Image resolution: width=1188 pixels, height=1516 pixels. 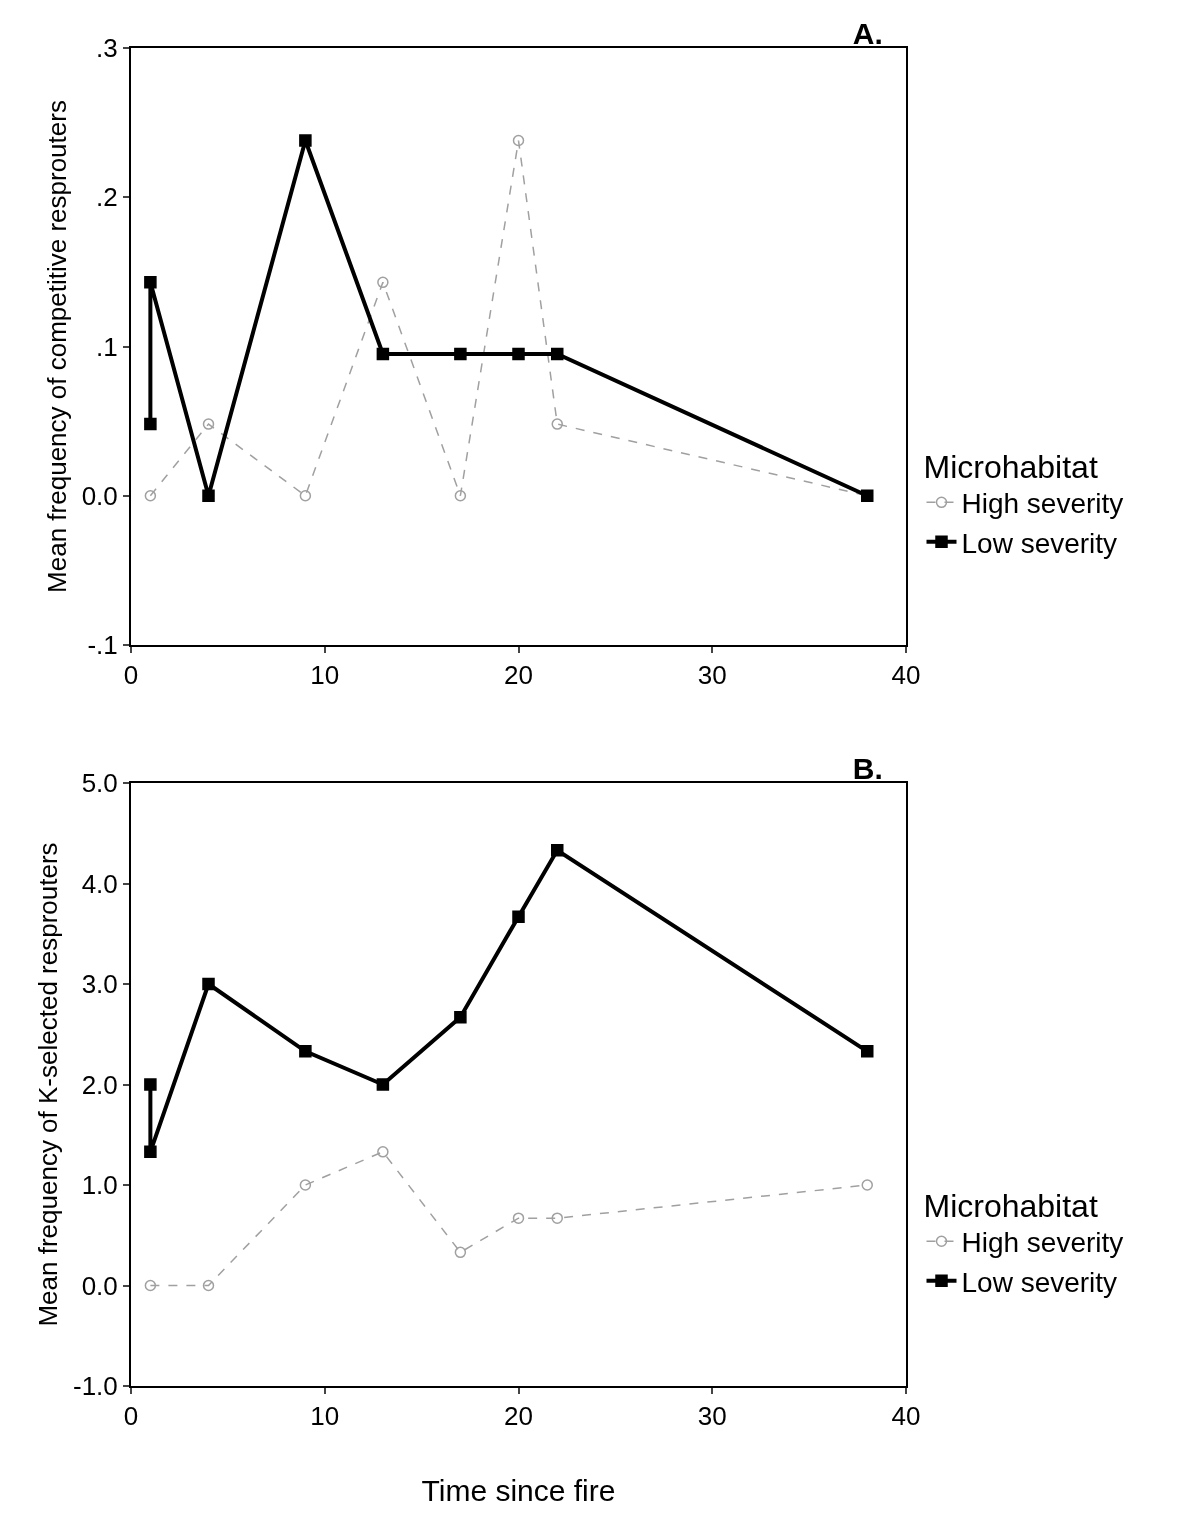 I want to click on x-axis-title: Time since fire, so click(x=518, y=1491).